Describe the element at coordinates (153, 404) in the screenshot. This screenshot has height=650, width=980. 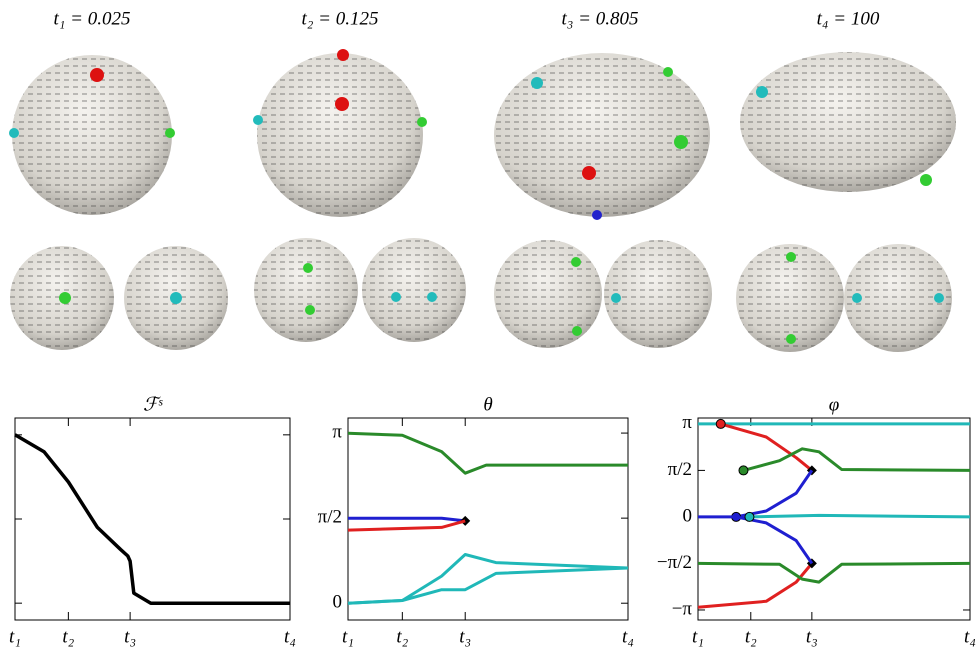
I see `chart-title: ℱˢ` at that location.